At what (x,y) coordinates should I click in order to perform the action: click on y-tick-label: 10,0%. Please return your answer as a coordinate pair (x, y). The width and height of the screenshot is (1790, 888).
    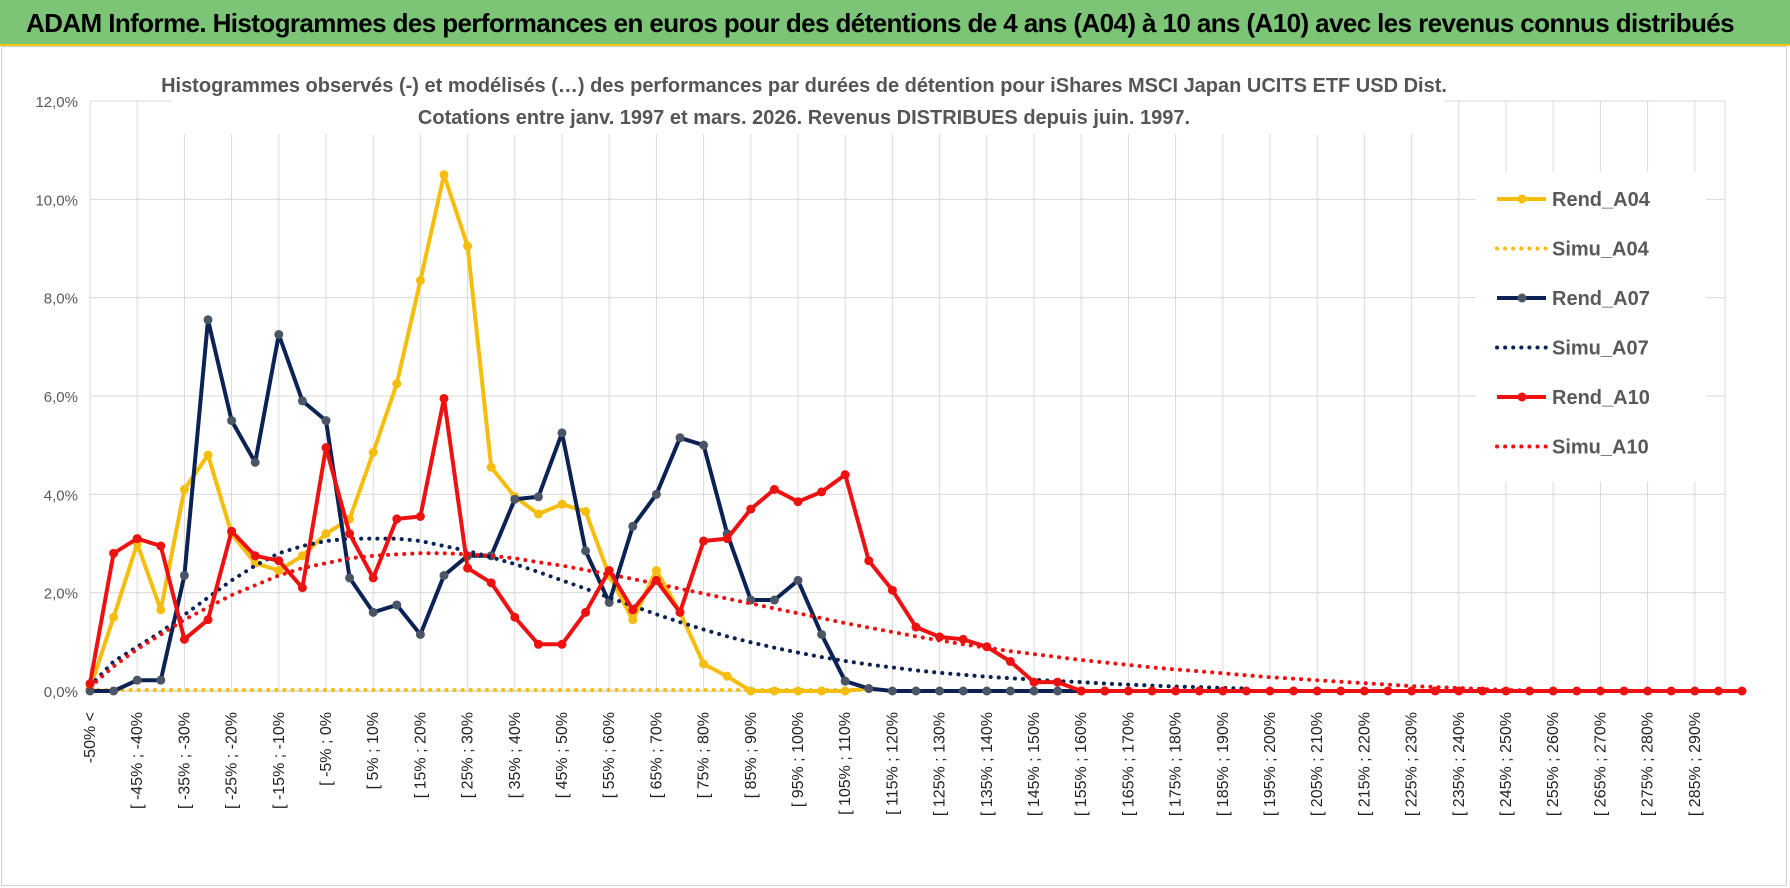
    Looking at the image, I should click on (56, 200).